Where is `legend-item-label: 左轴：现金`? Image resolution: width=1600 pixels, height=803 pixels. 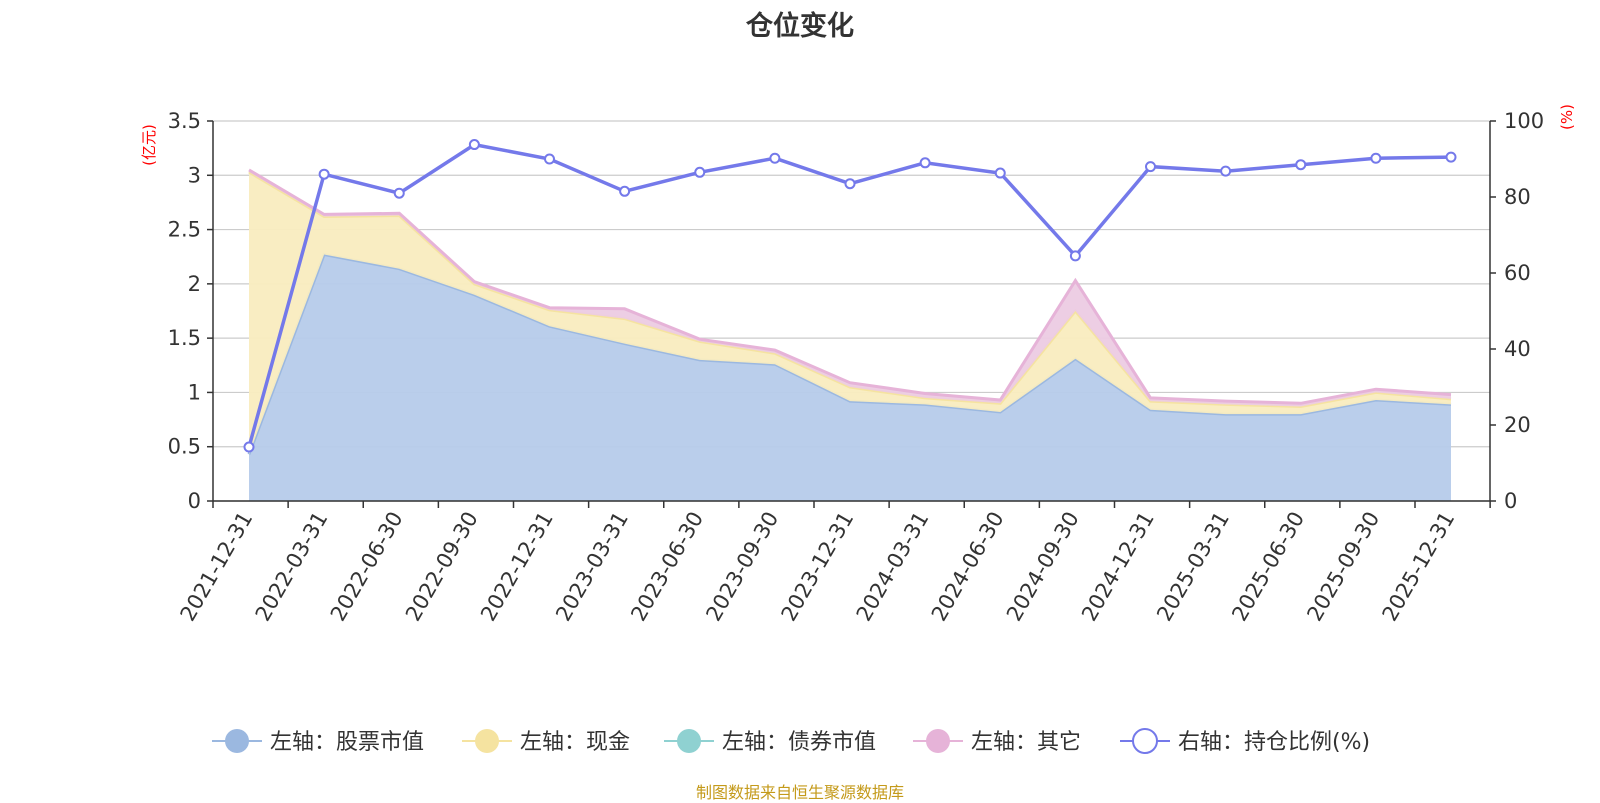
legend-item-label: 左轴：现金 is located at coordinates (575, 742).